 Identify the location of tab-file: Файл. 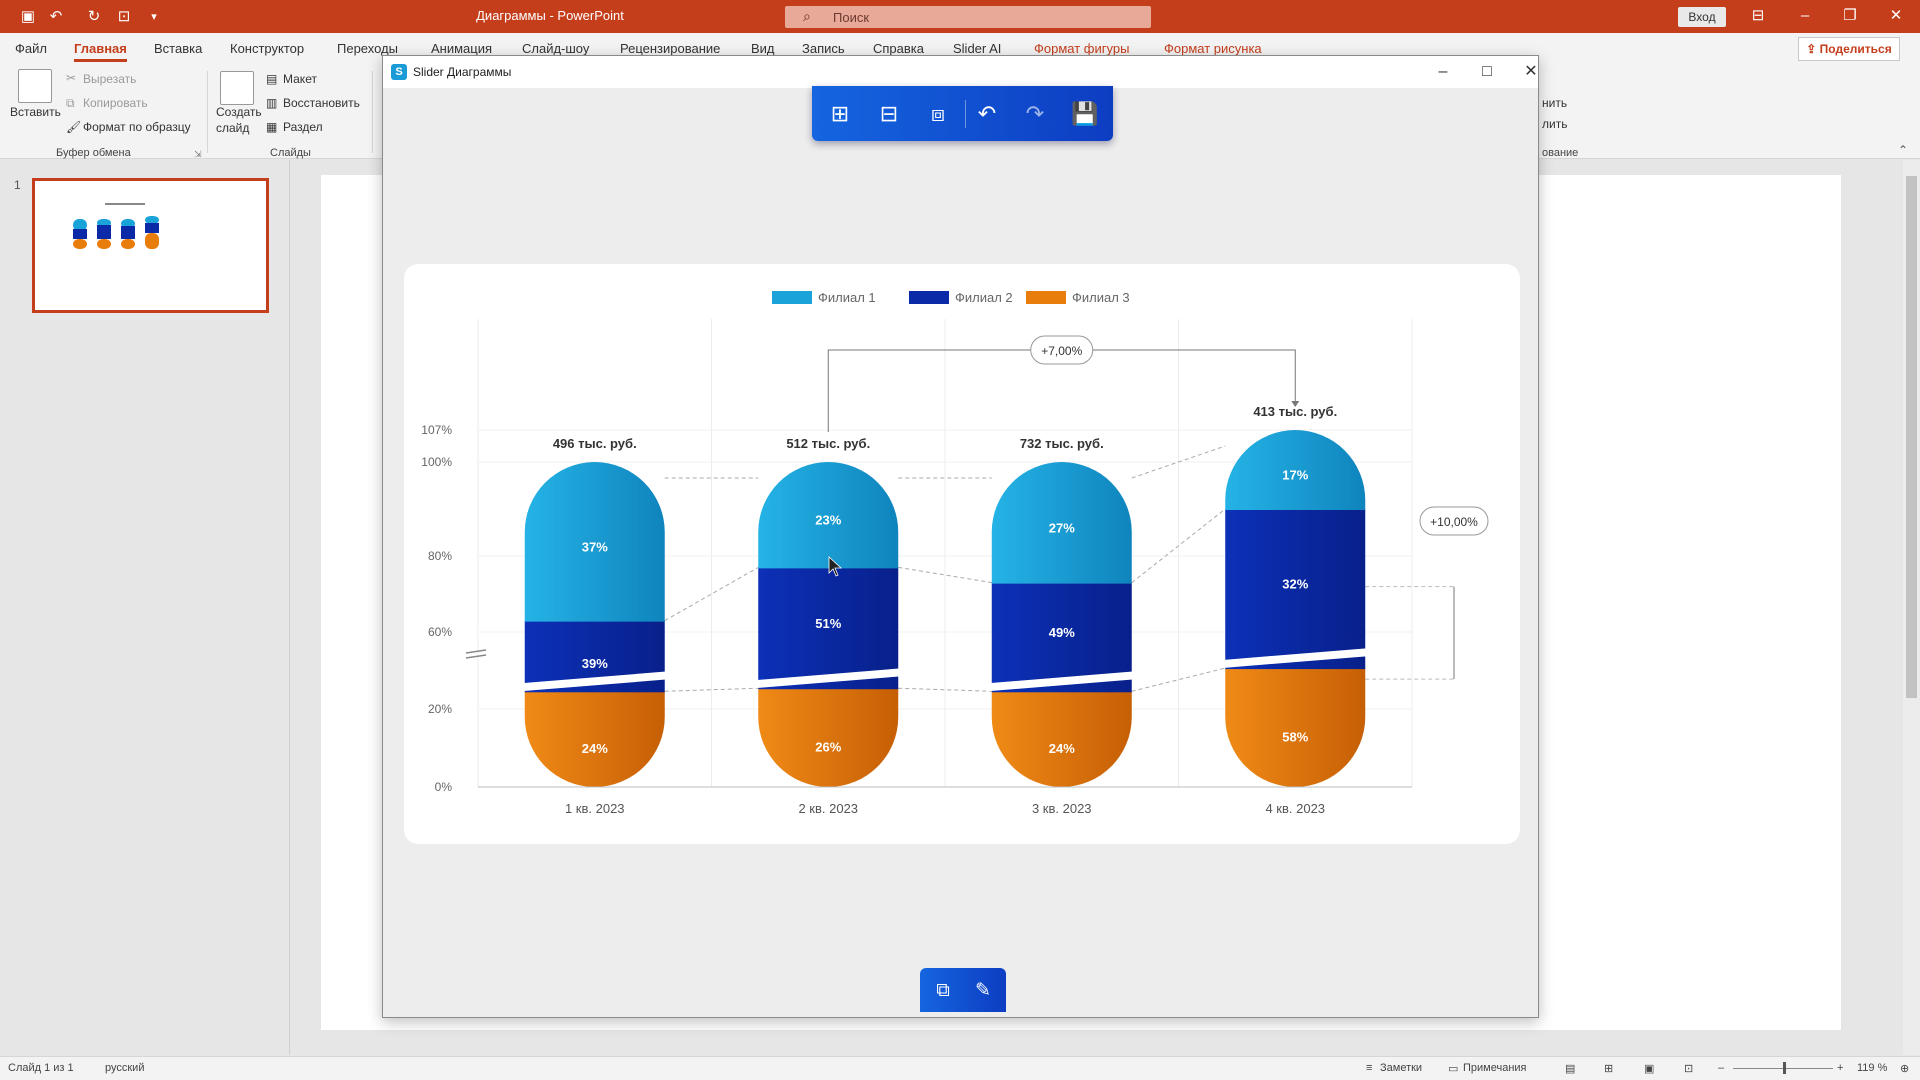
(31, 48).